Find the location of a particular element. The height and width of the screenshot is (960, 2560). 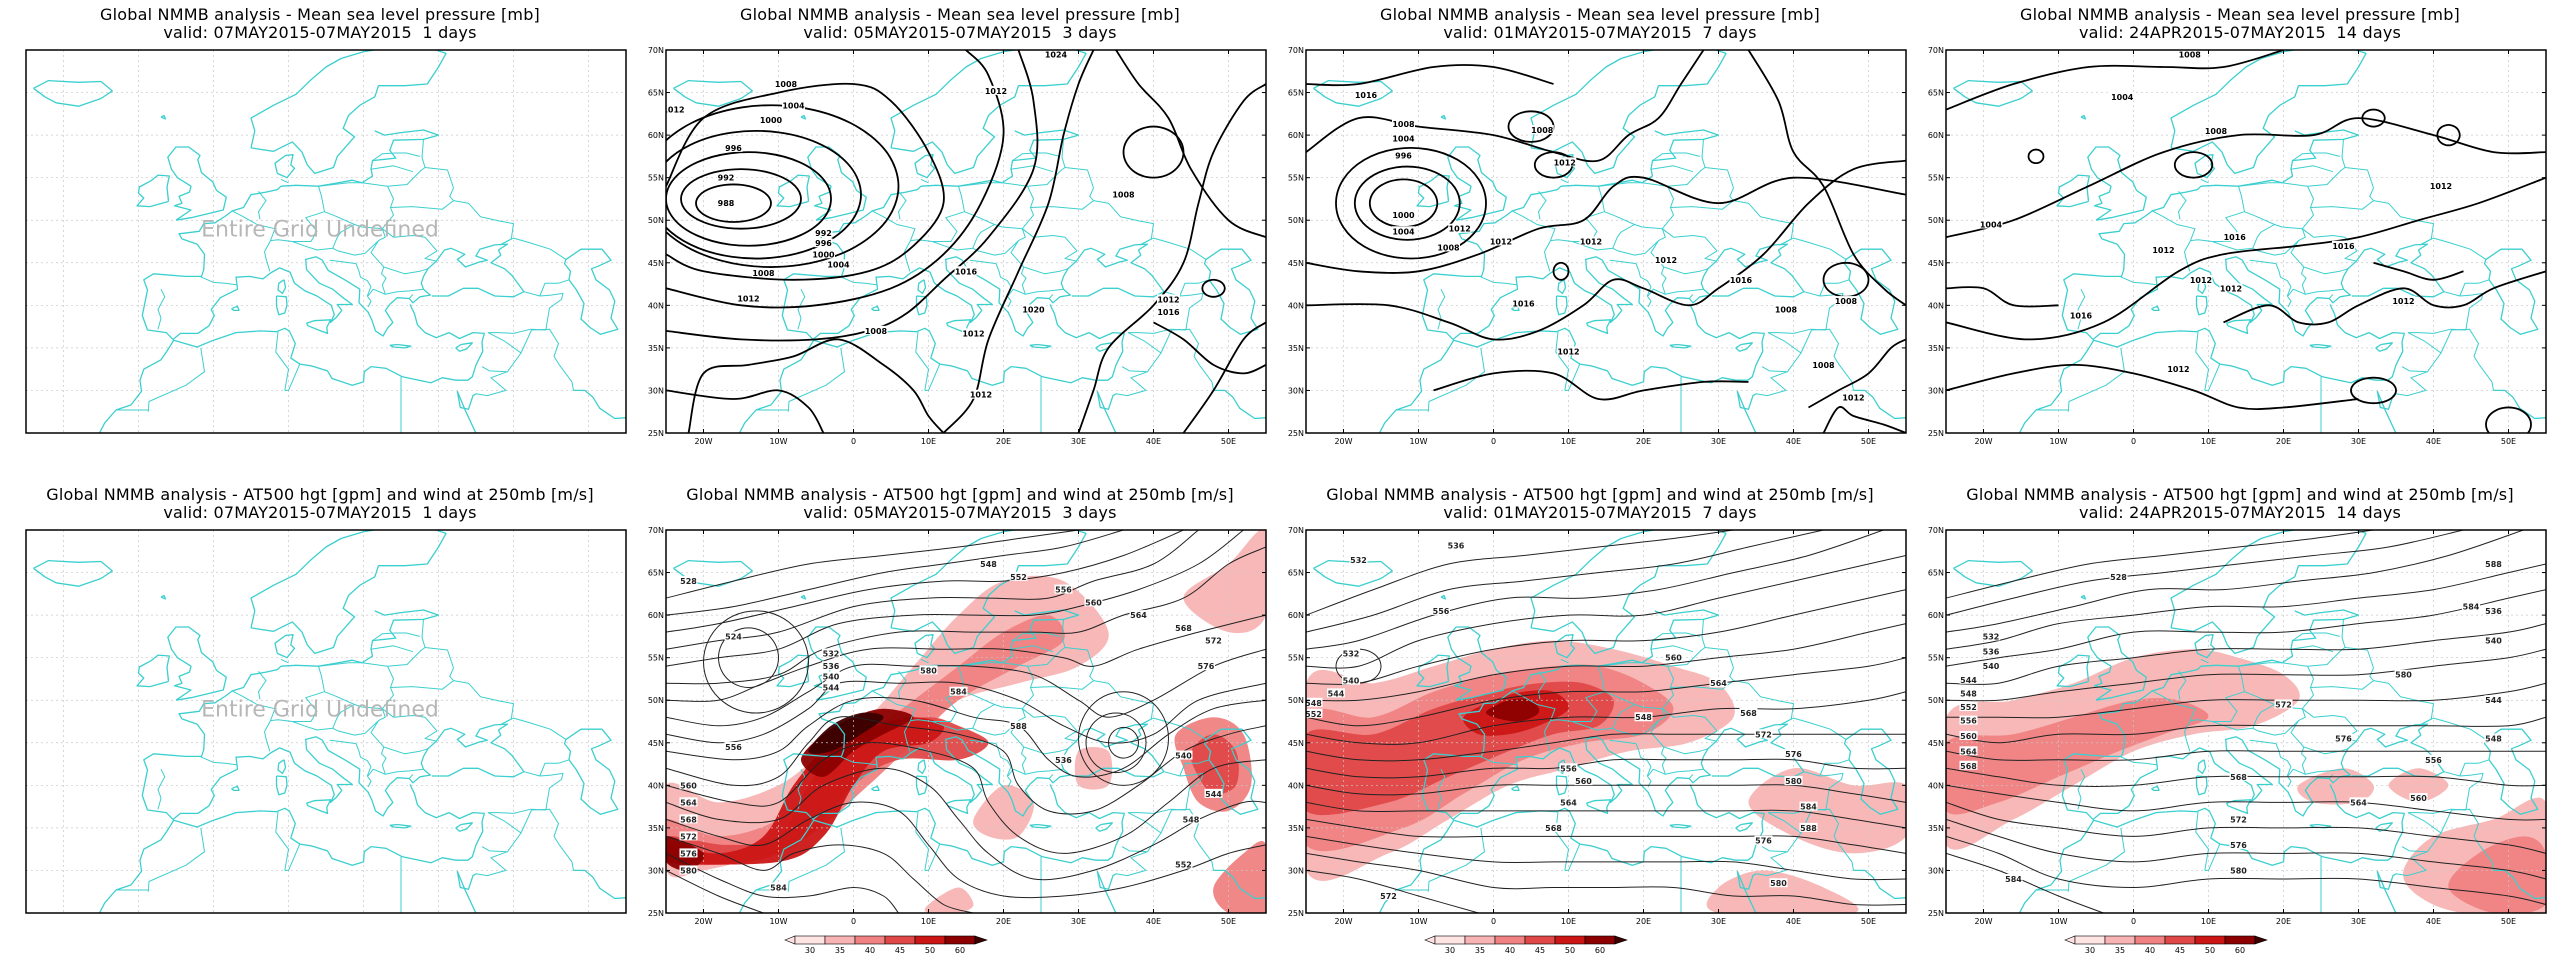

lon-tick-label: 10W is located at coordinates (2058, 921).